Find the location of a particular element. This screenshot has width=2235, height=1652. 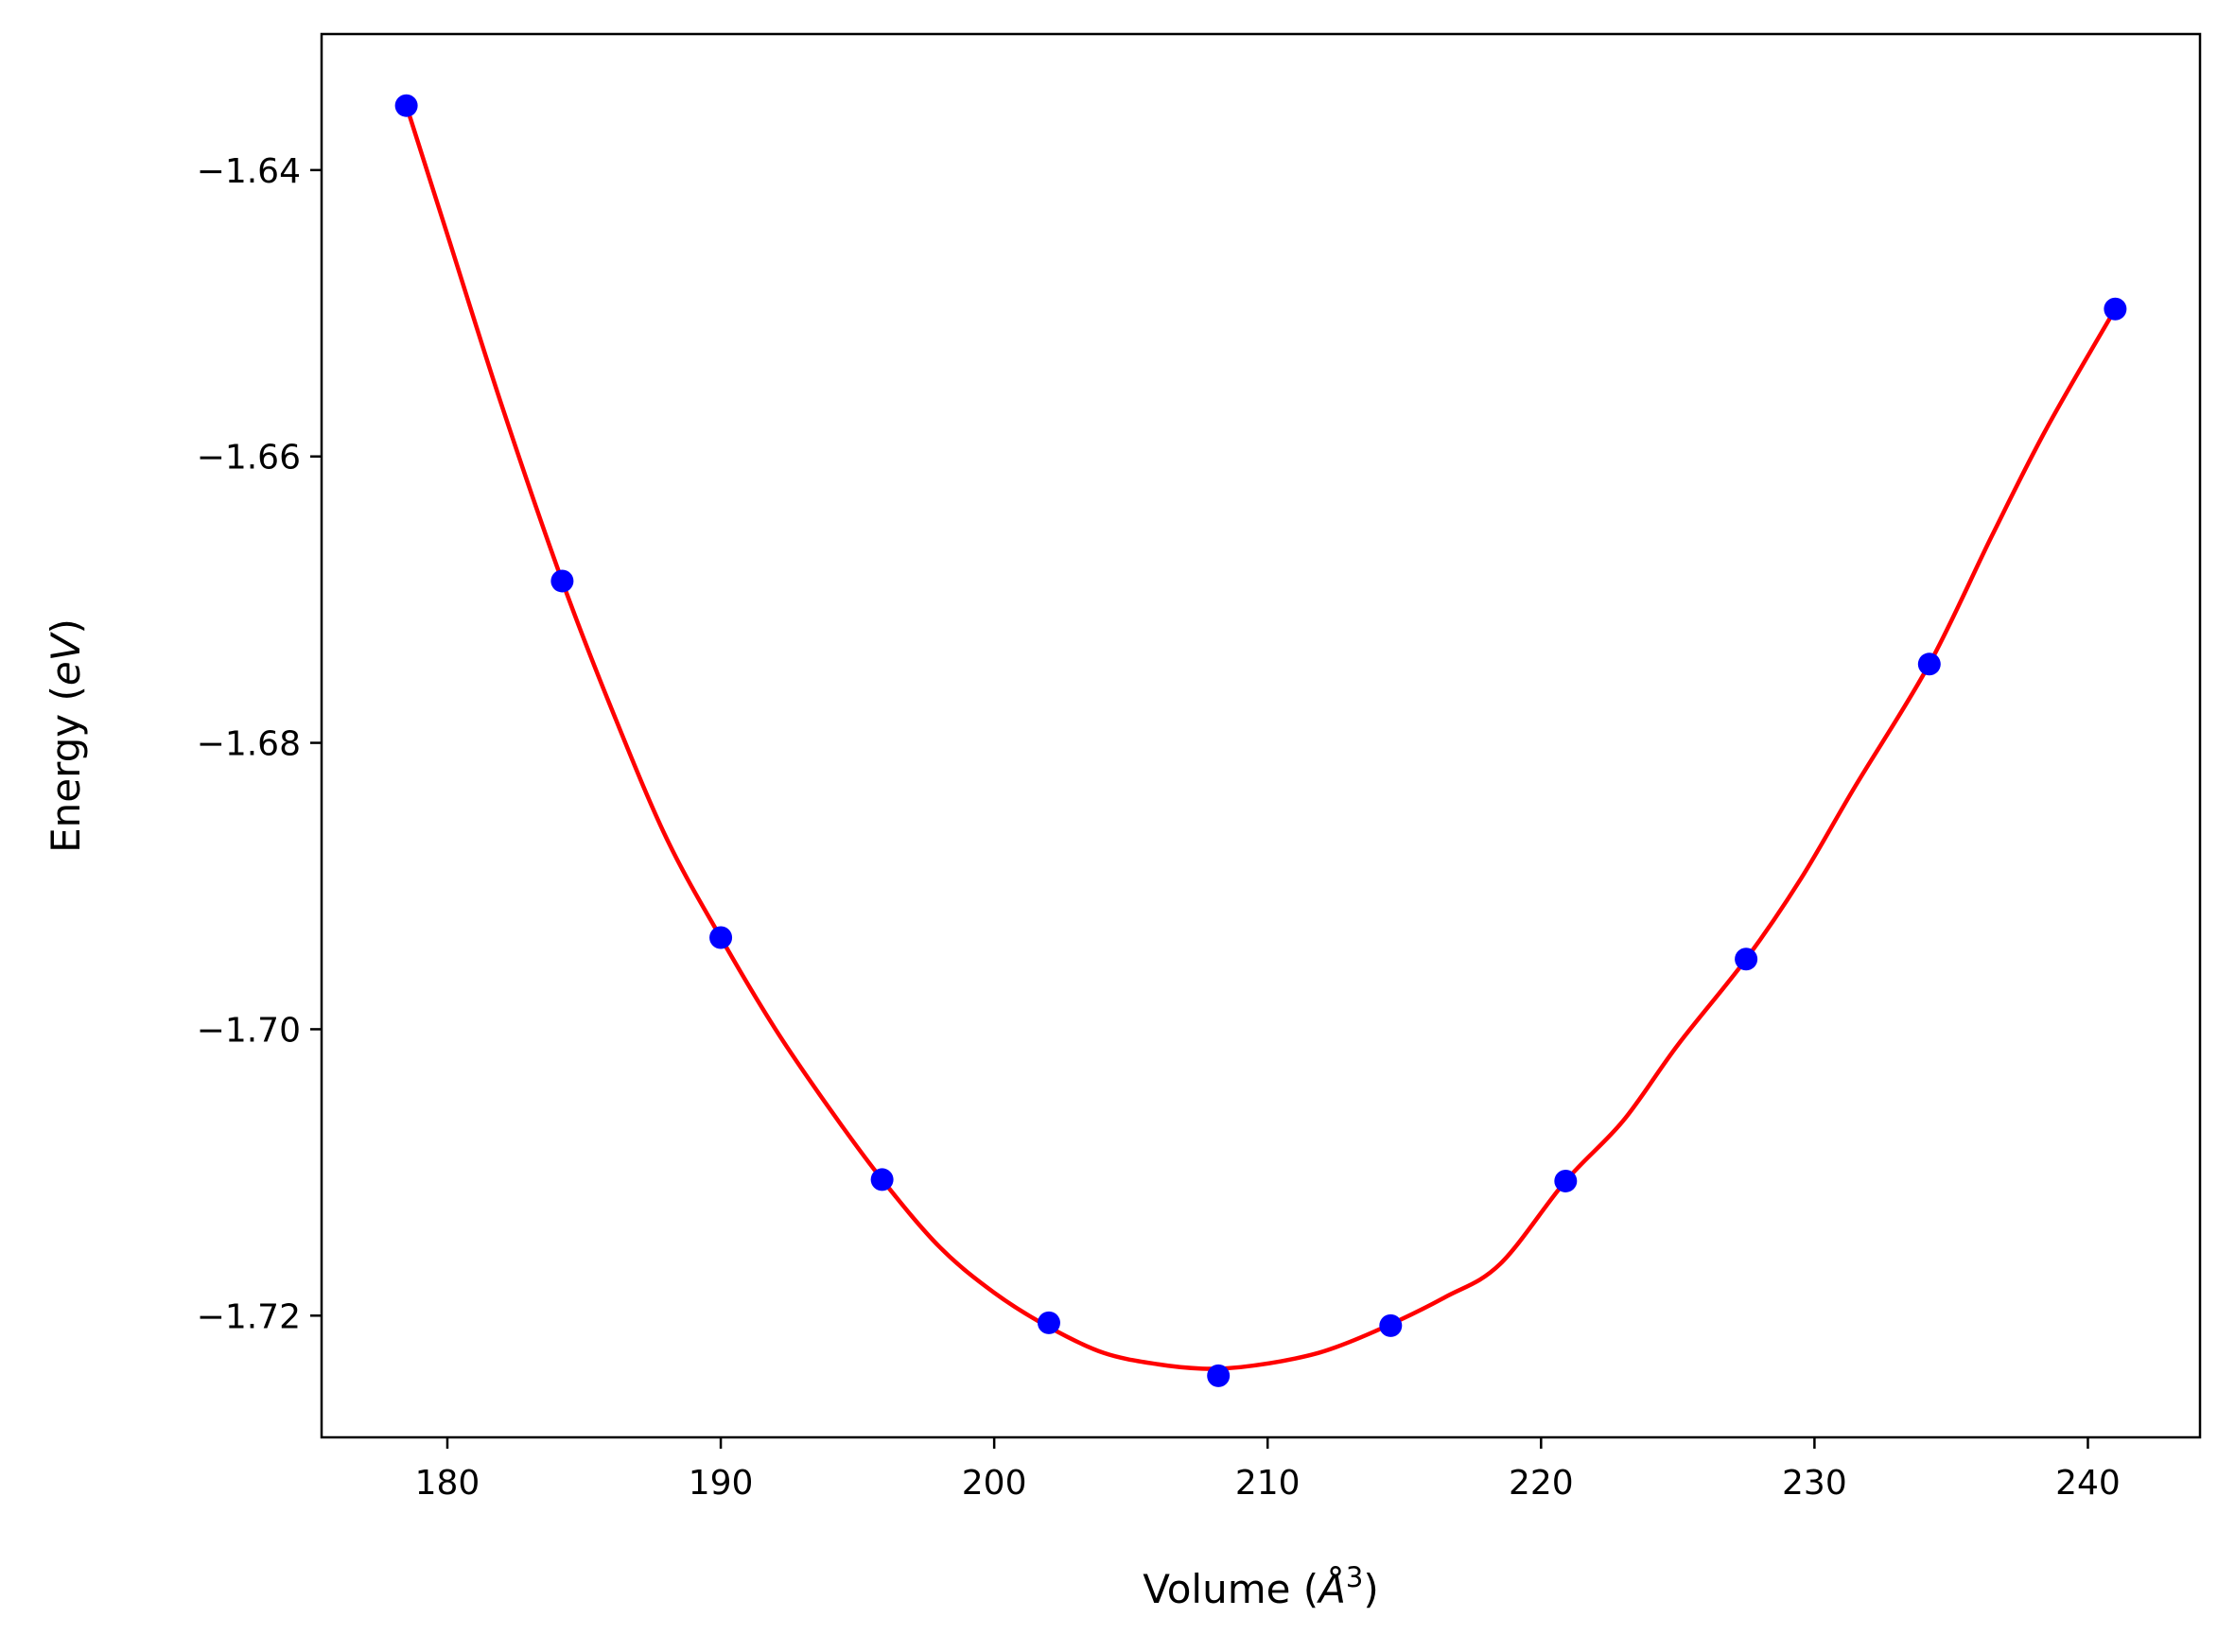

x-axis-label-unit: Å is located at coordinates (1331, 1588).